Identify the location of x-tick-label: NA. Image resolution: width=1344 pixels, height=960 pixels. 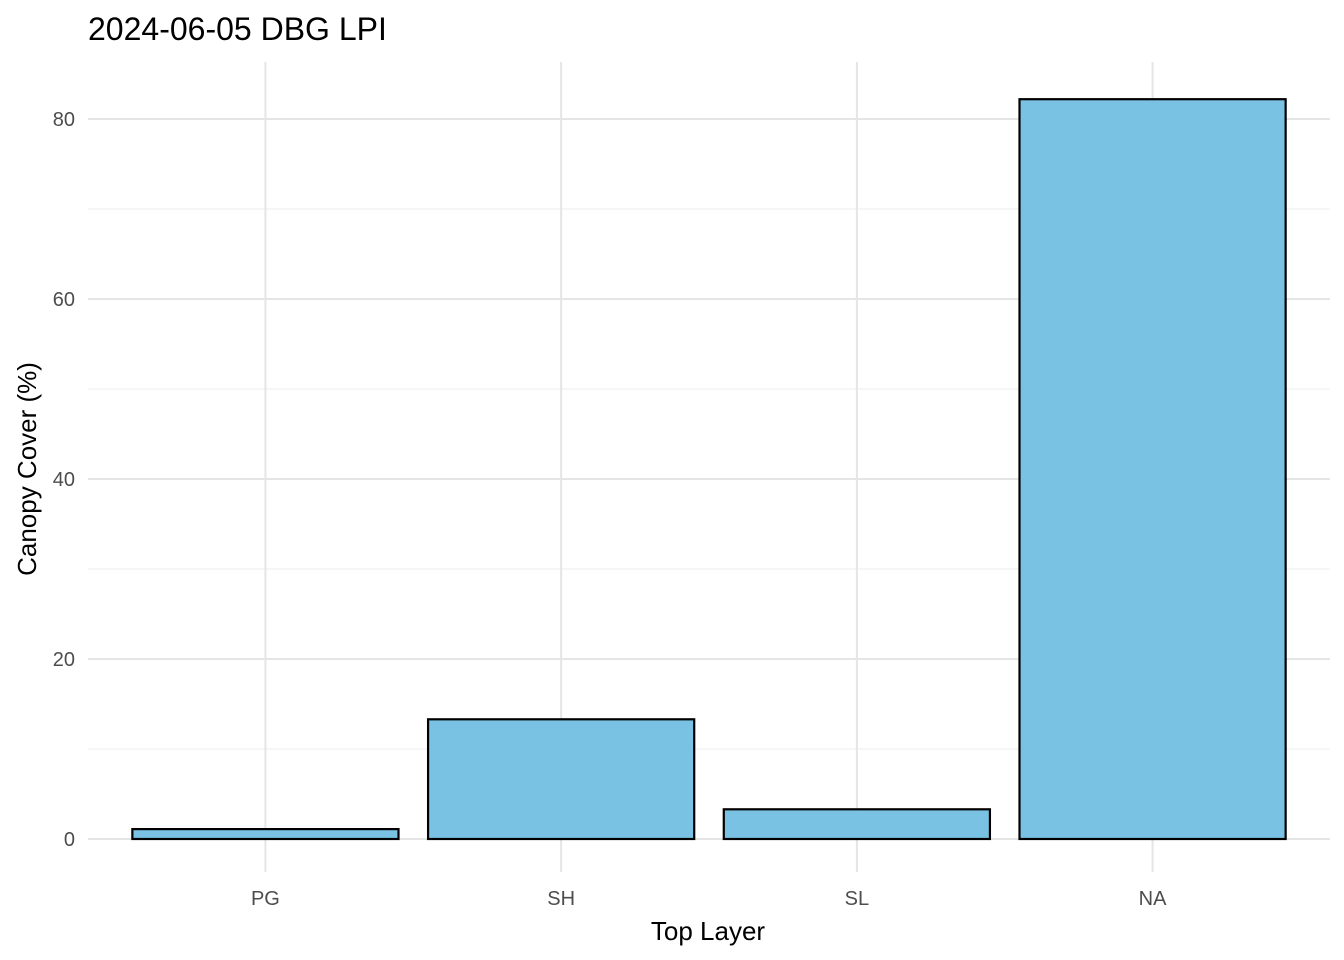
(1153, 899).